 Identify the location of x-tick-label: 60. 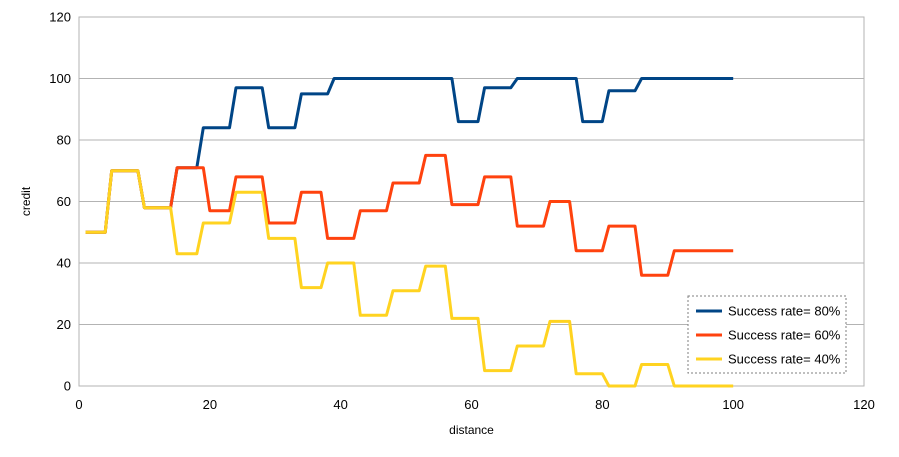
(471, 404).